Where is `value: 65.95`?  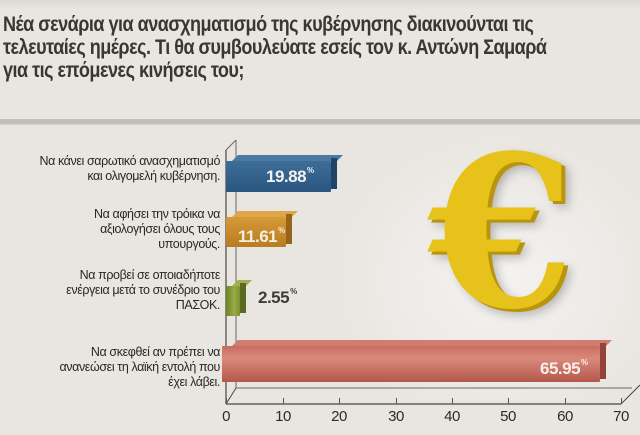
value: 65.95 is located at coordinates (560, 368).